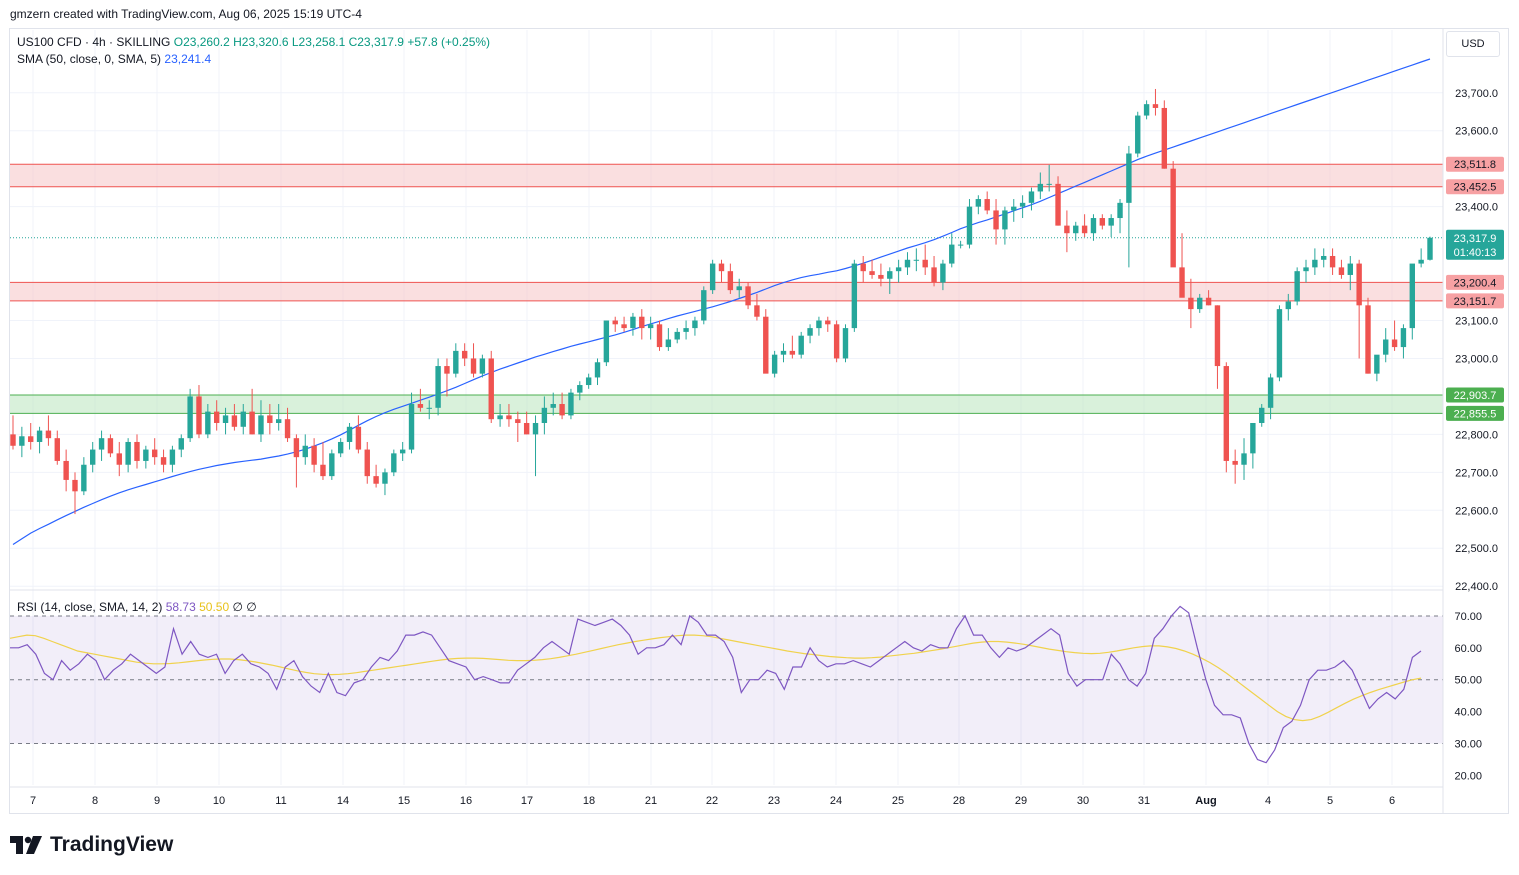 This screenshot has width=1519, height=875. Describe the element at coordinates (726, 175) in the screenshot. I see `resistance-zone` at that location.